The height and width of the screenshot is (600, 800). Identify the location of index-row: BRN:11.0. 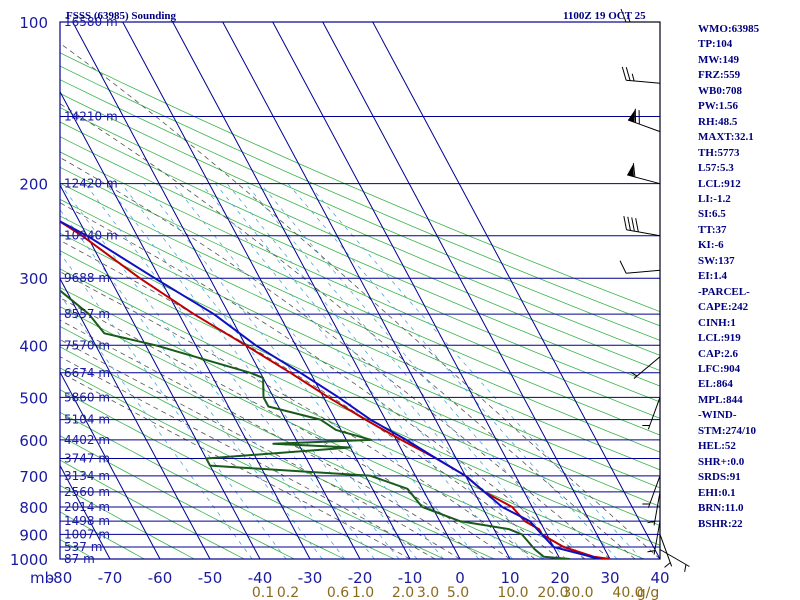
(721, 508).